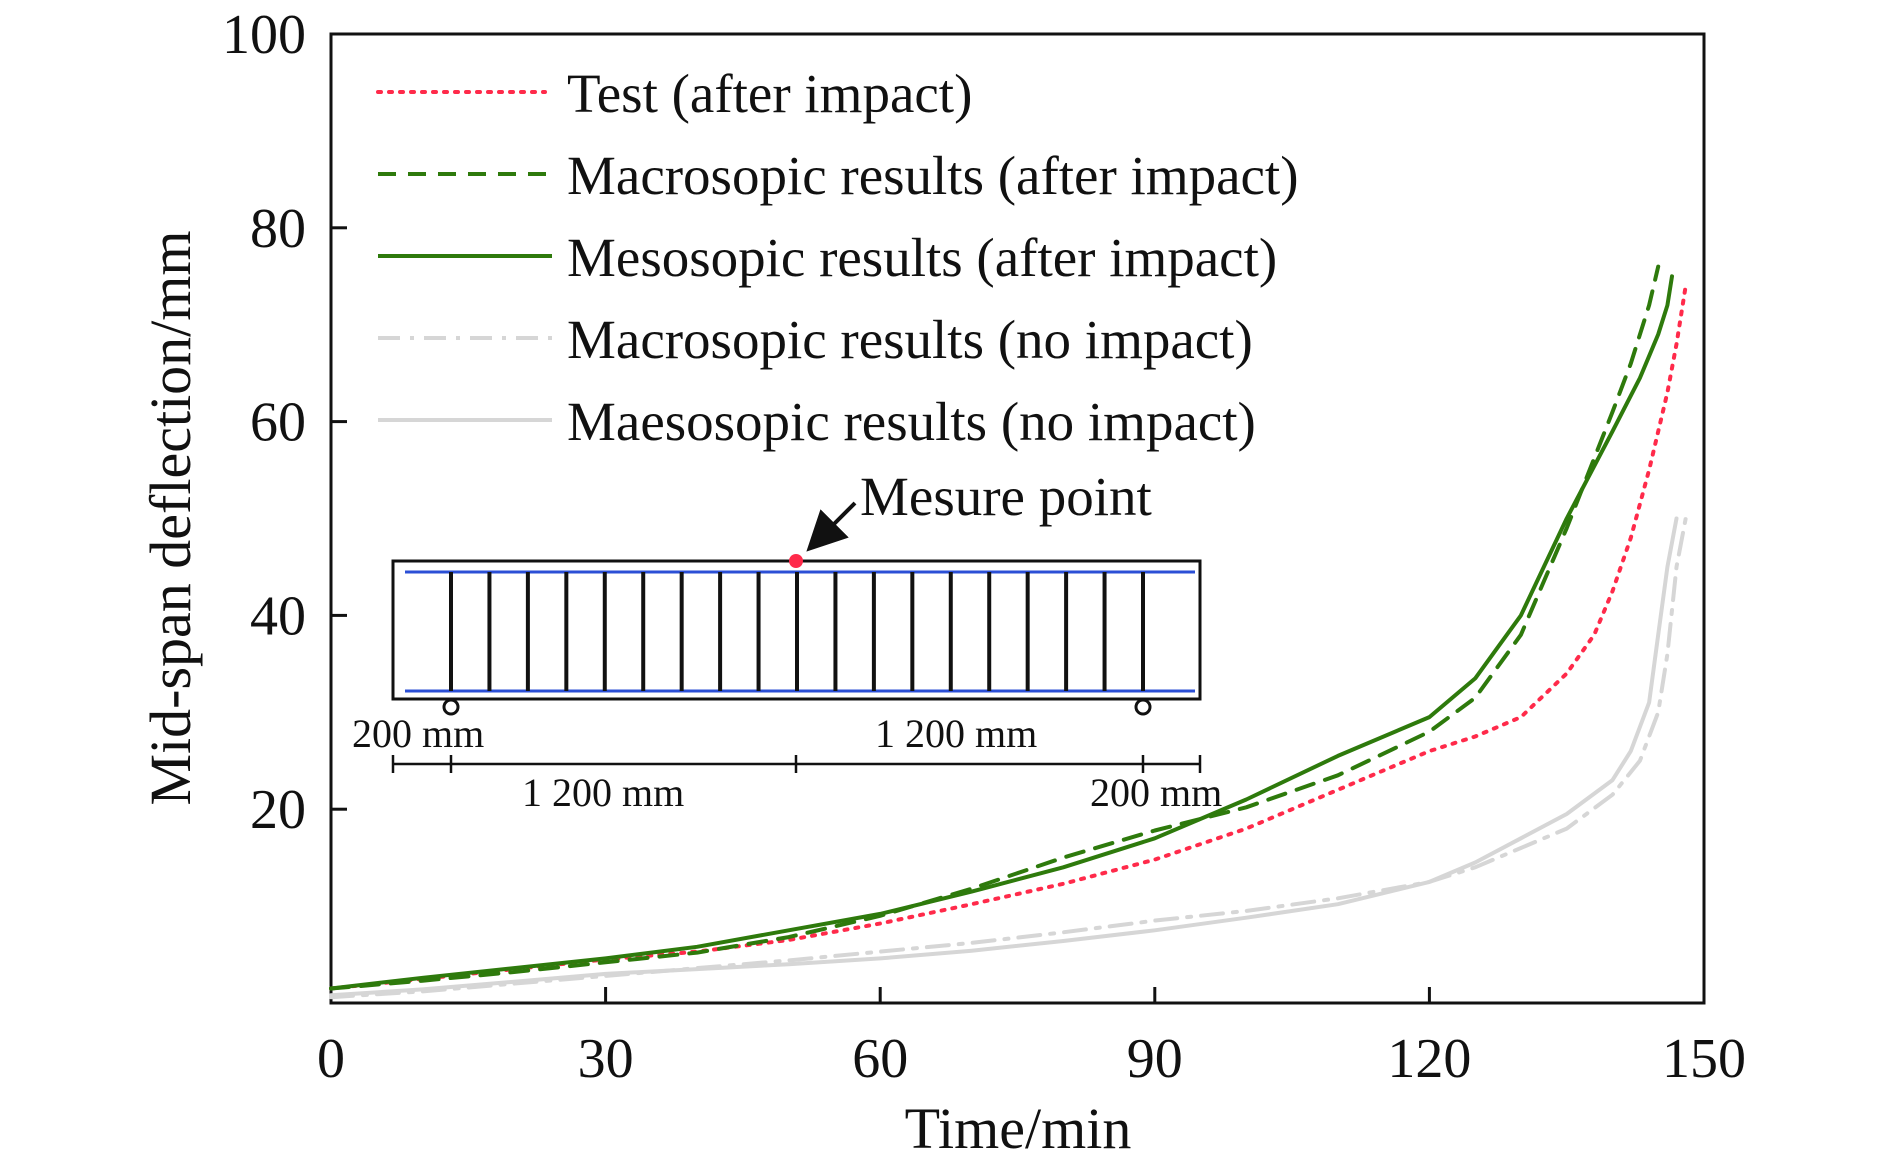 The image size is (1890, 1175). What do you see at coordinates (284, 504) in the screenshot?
I see `y-axis: 20 40 60 80 100` at bounding box center [284, 504].